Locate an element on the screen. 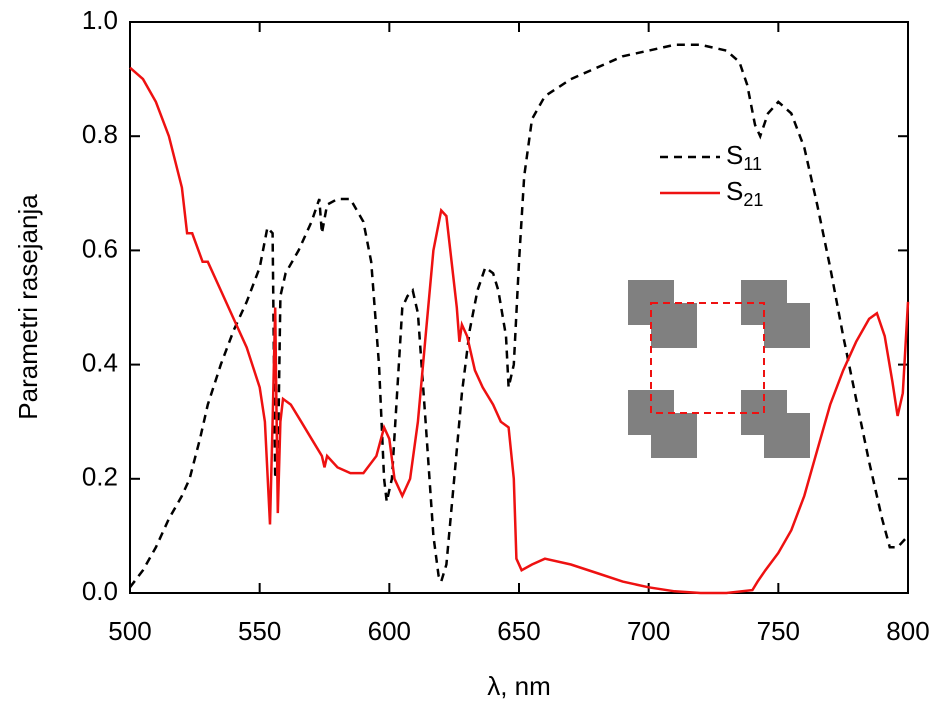 The width and height of the screenshot is (939, 704). x-tick-label: 550 is located at coordinates (259, 631).